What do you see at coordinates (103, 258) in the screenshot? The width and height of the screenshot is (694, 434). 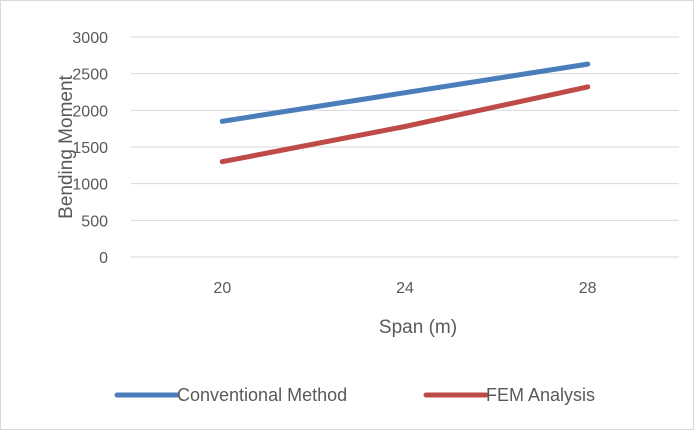 I see `y-tick-label: 0` at bounding box center [103, 258].